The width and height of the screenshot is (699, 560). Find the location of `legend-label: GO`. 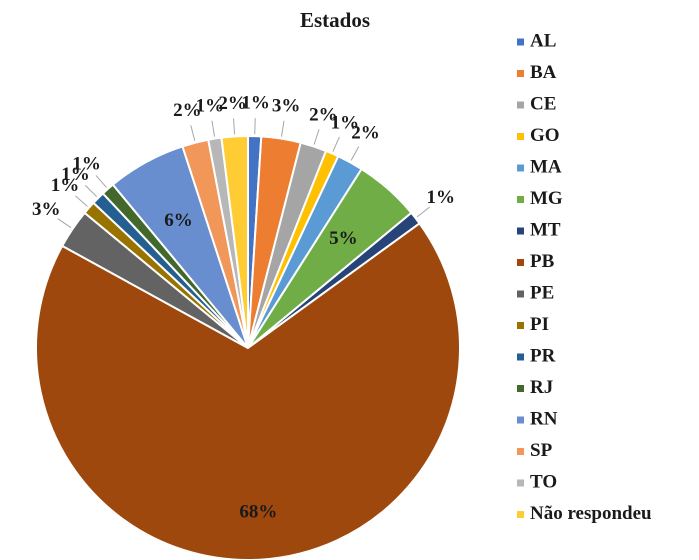

legend-label: GO is located at coordinates (545, 135).